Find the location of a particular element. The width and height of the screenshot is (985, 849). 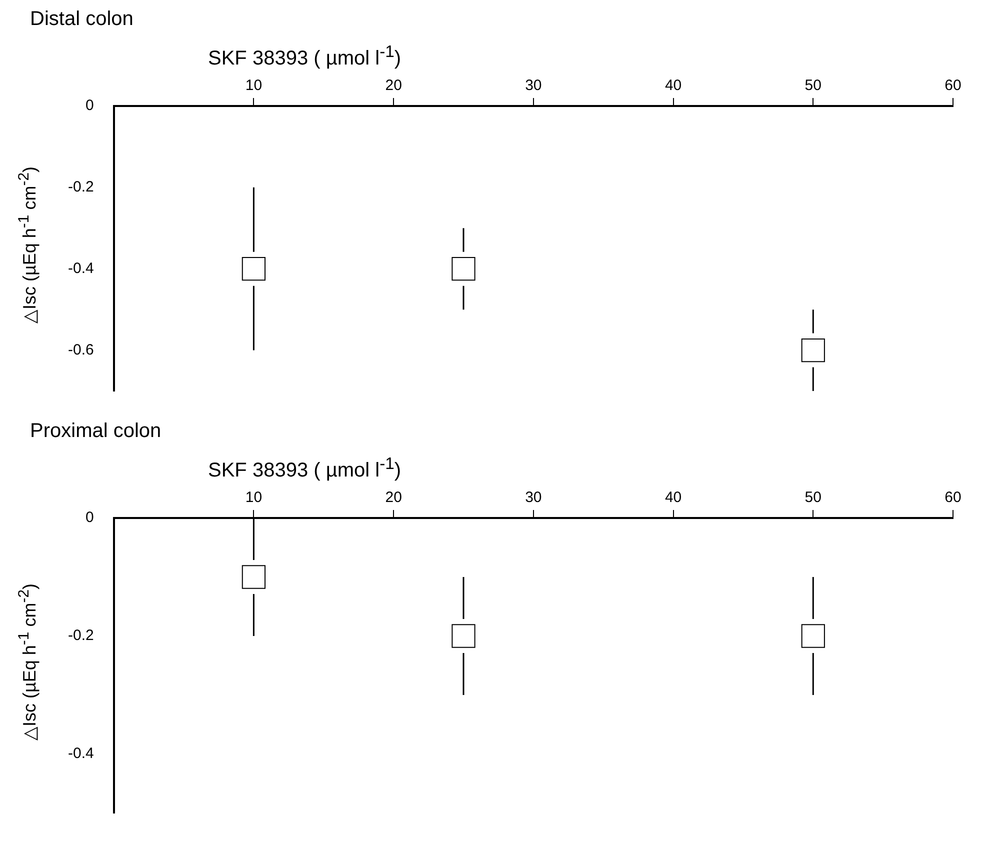

y-tick-label: -0.6 is located at coordinates (81, 349).